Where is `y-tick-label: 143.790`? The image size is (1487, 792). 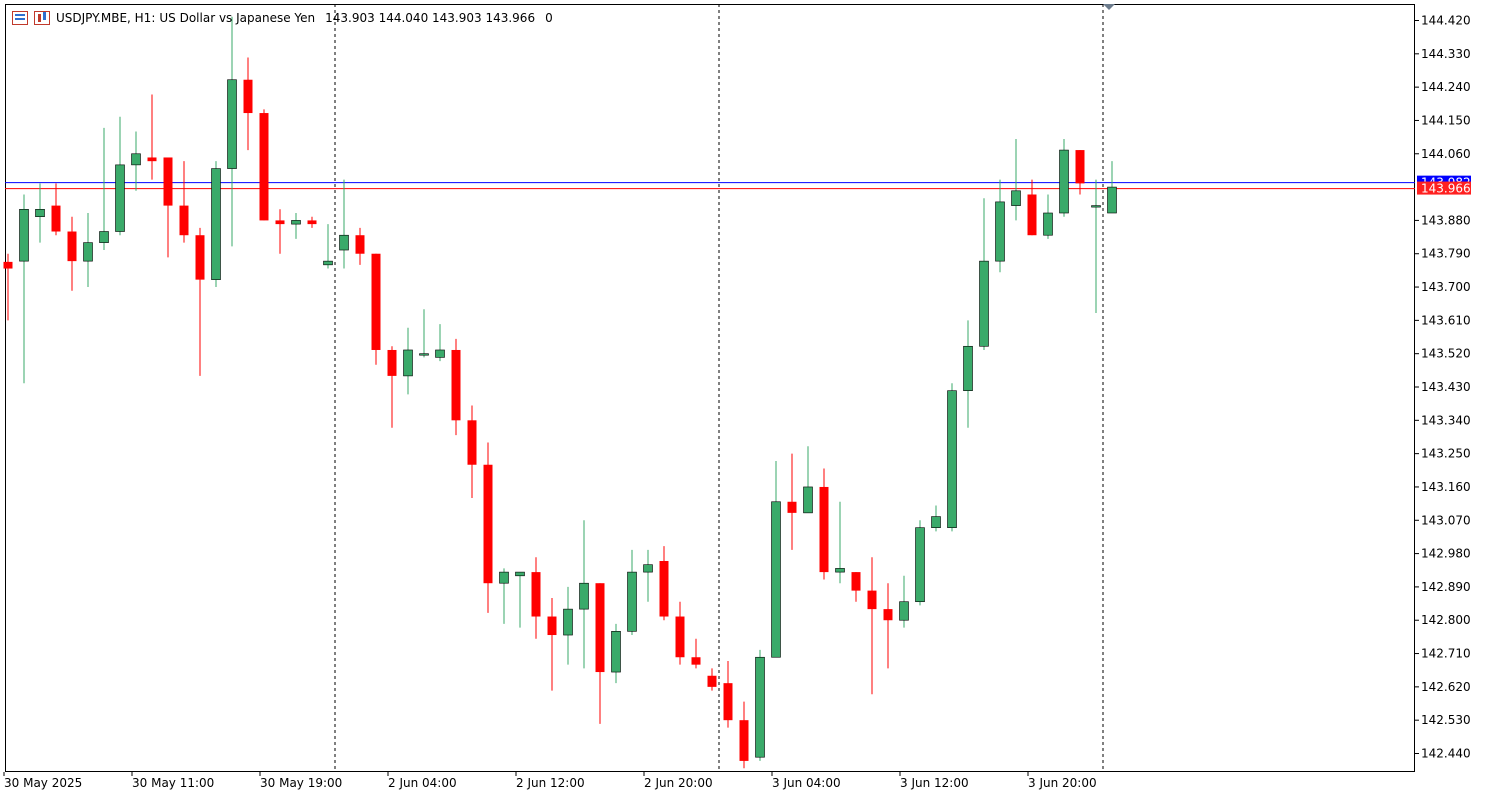
y-tick-label: 143.790 is located at coordinates (1446, 254).